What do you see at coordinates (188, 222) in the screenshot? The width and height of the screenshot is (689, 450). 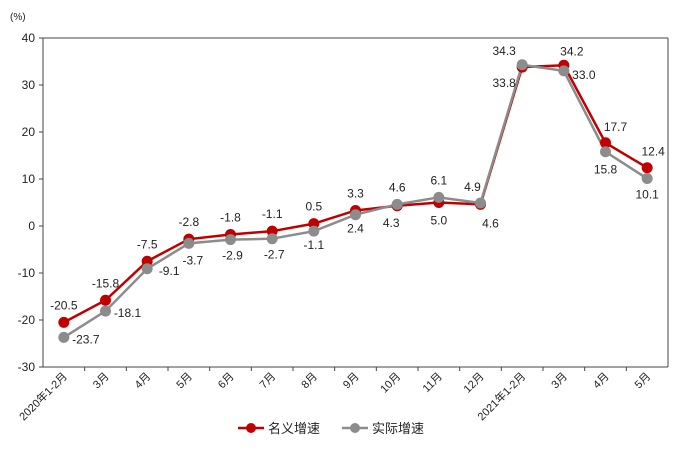 I see `data-label: -2.8` at bounding box center [188, 222].